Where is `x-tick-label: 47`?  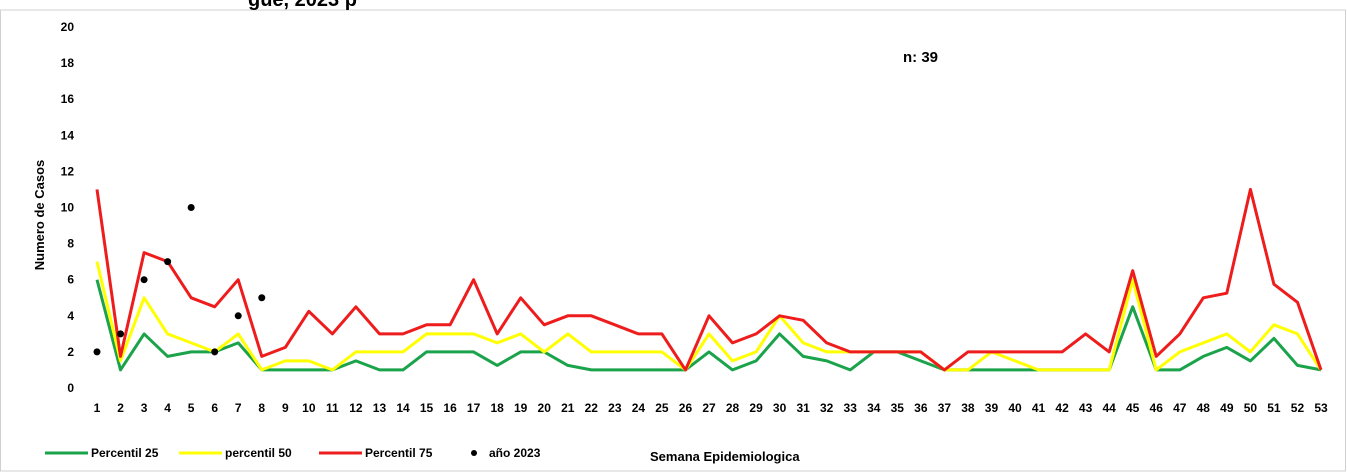
x-tick-label: 47 is located at coordinates (1180, 408).